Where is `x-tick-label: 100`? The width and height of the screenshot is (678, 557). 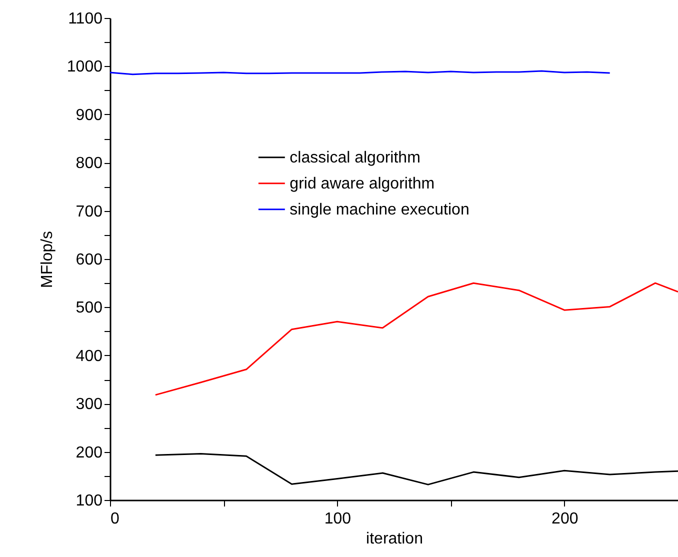
x-tick-label: 100 is located at coordinates (338, 519).